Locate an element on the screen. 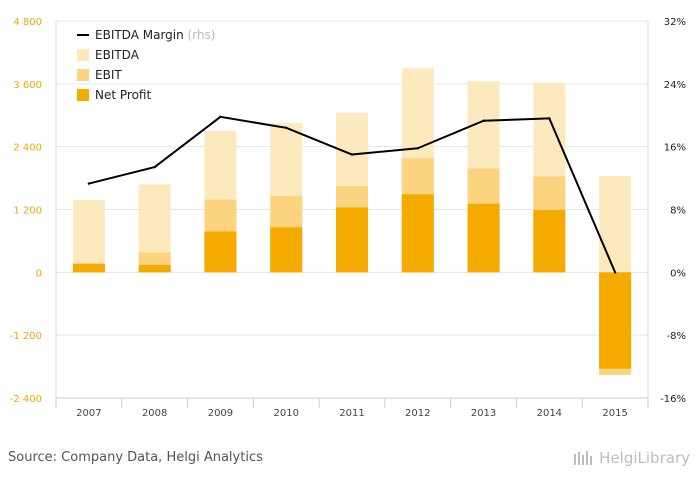 This screenshot has width=700, height=483. legend-rhs-note: (rhs) is located at coordinates (200, 35).